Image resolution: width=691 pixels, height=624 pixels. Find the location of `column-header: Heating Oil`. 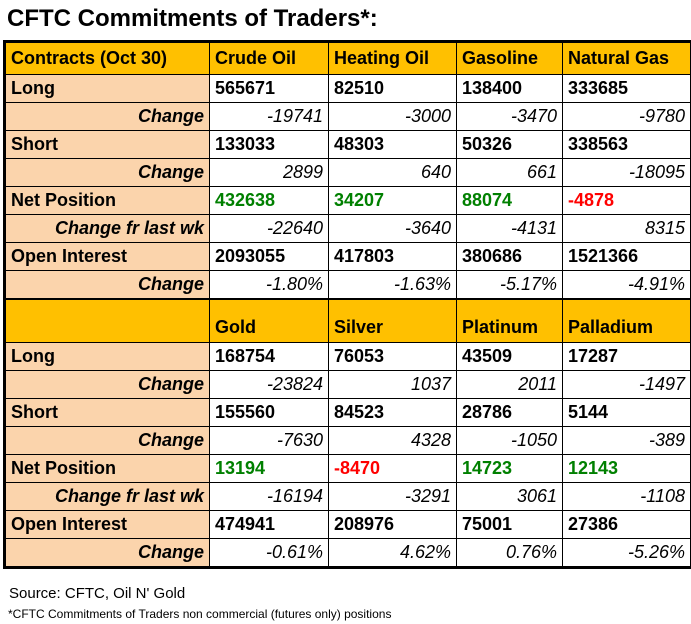

column-header: Heating Oil is located at coordinates (393, 58).